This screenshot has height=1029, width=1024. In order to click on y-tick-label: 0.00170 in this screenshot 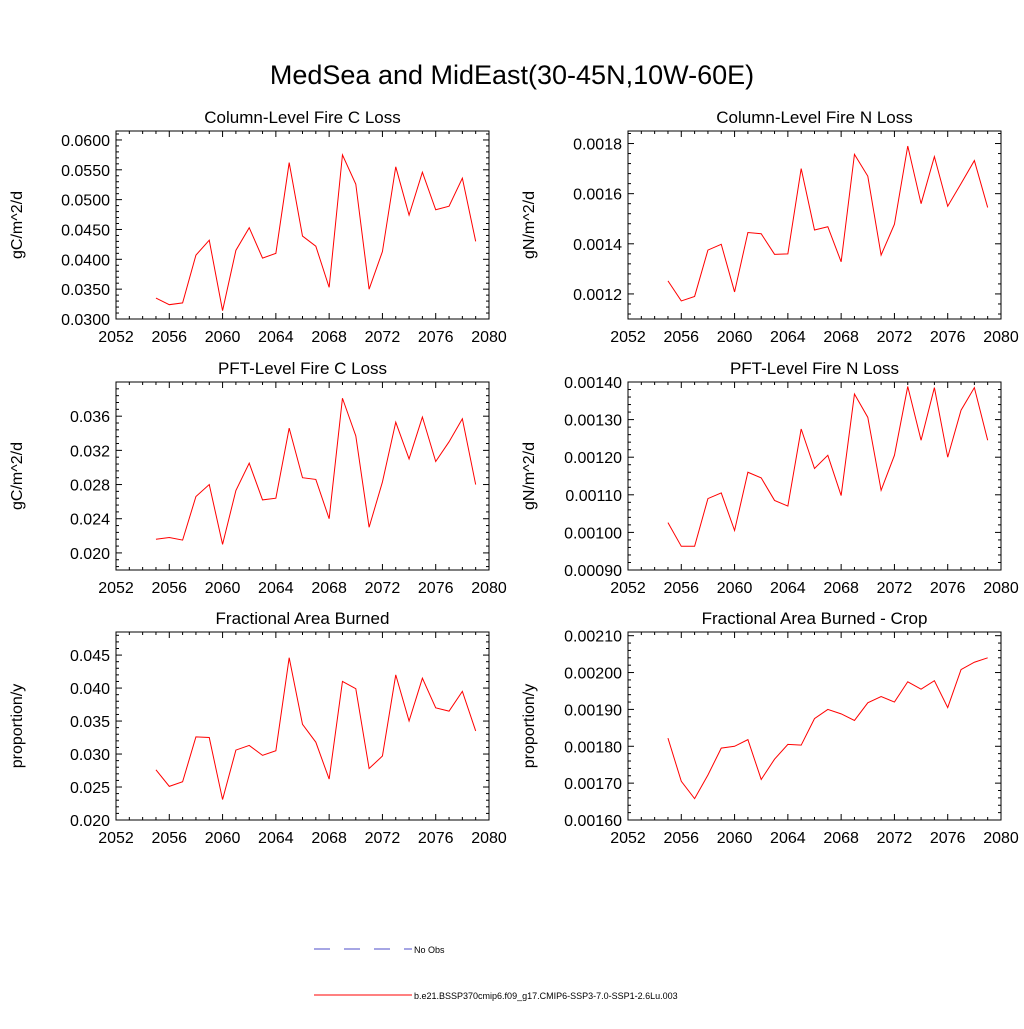, I will do `click(593, 784)`.